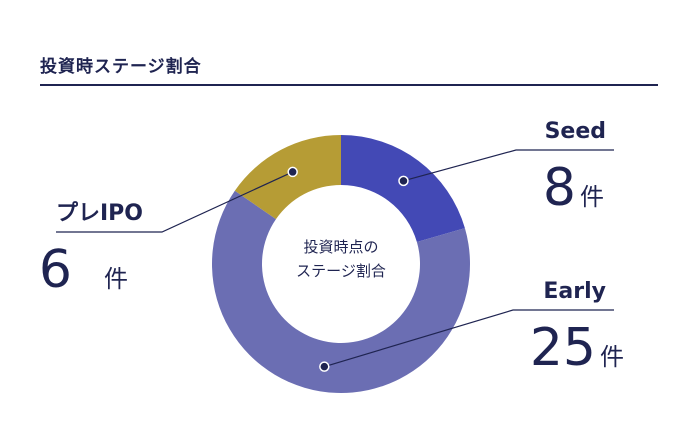 The image size is (700, 426). I want to click on category-label-seed: Seed, so click(575, 131).